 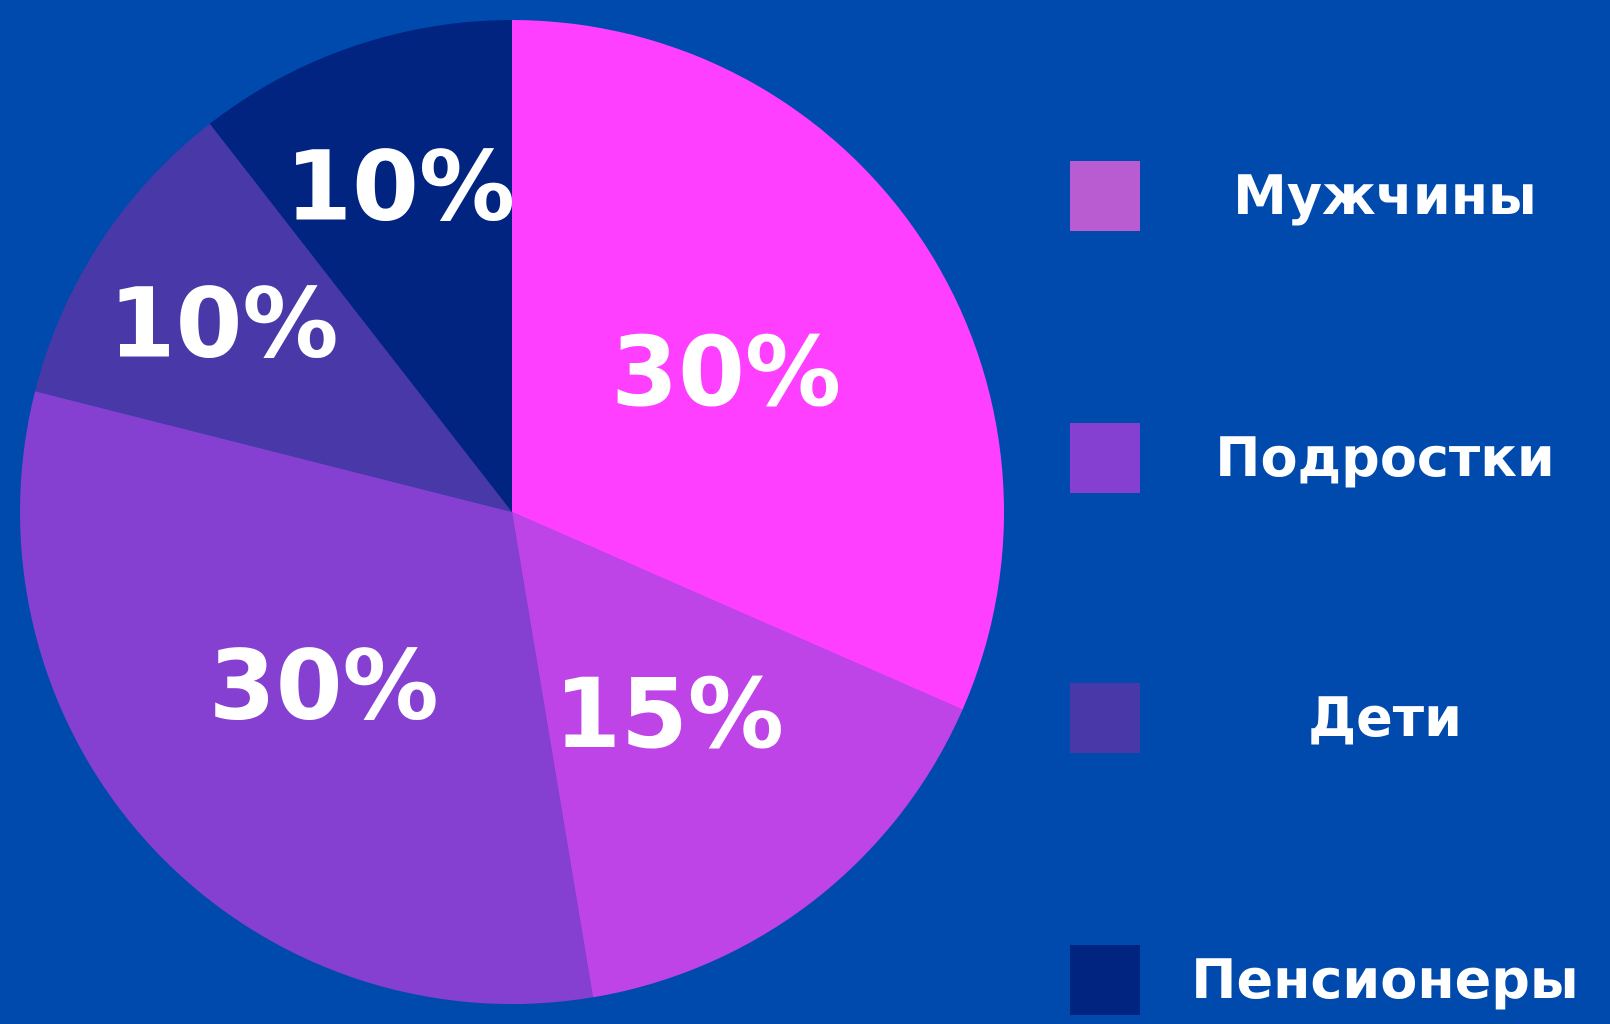 I want to click on pie-slice-label-children: 30%, so click(x=324, y=685).